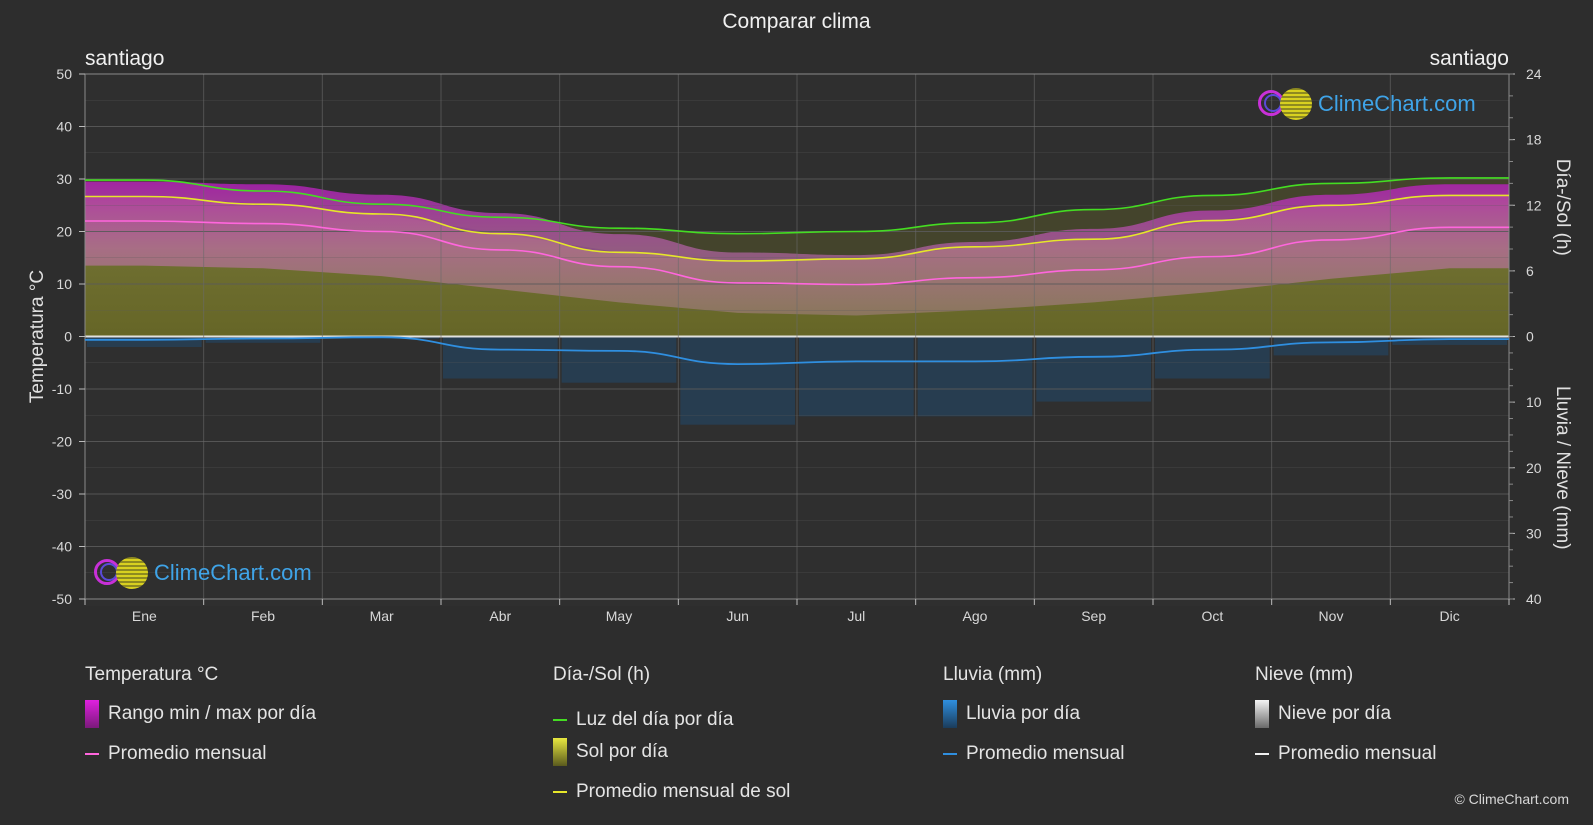  I want to click on rain-swatch, so click(950, 714).